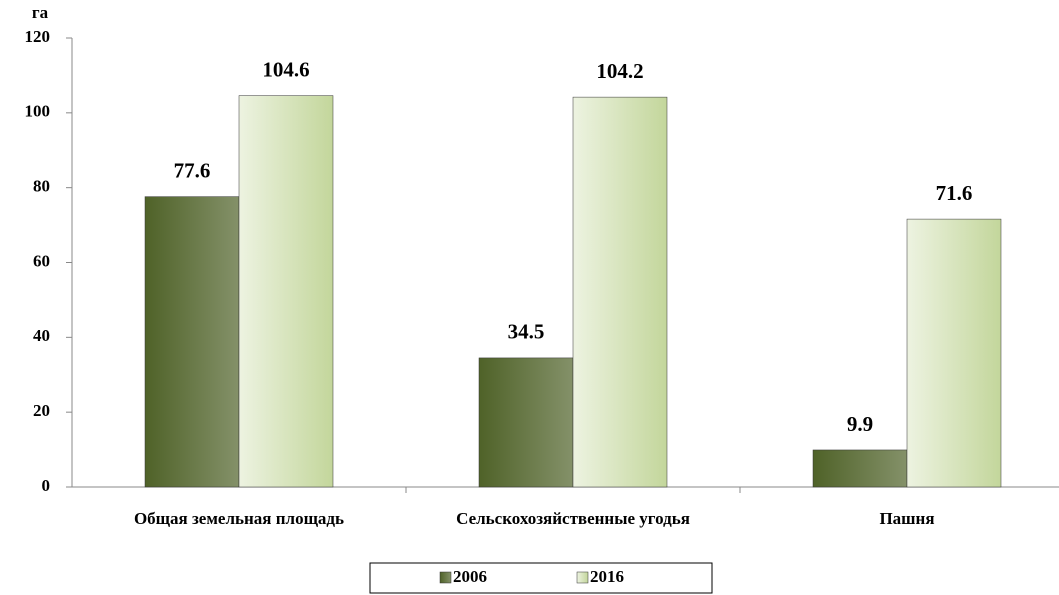 The height and width of the screenshot is (595, 1059). I want to click on value-label: 77.6, so click(192, 170).